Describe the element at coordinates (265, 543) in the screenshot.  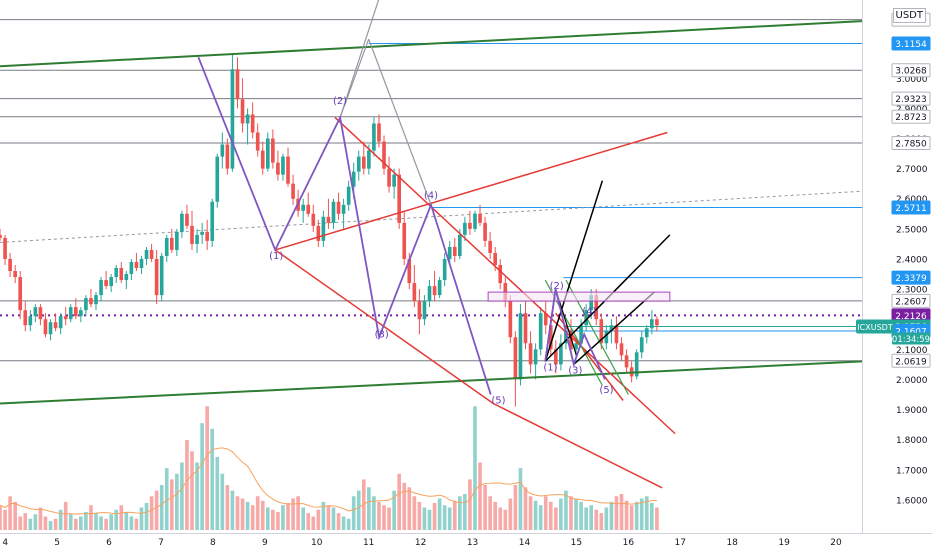
I see `x-tick-label: 9` at that location.